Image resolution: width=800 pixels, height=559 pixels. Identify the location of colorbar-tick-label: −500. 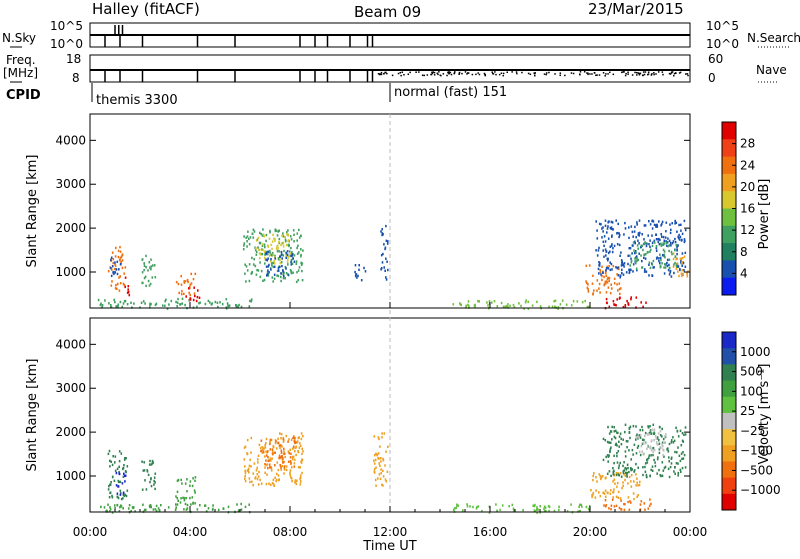
(756, 470).